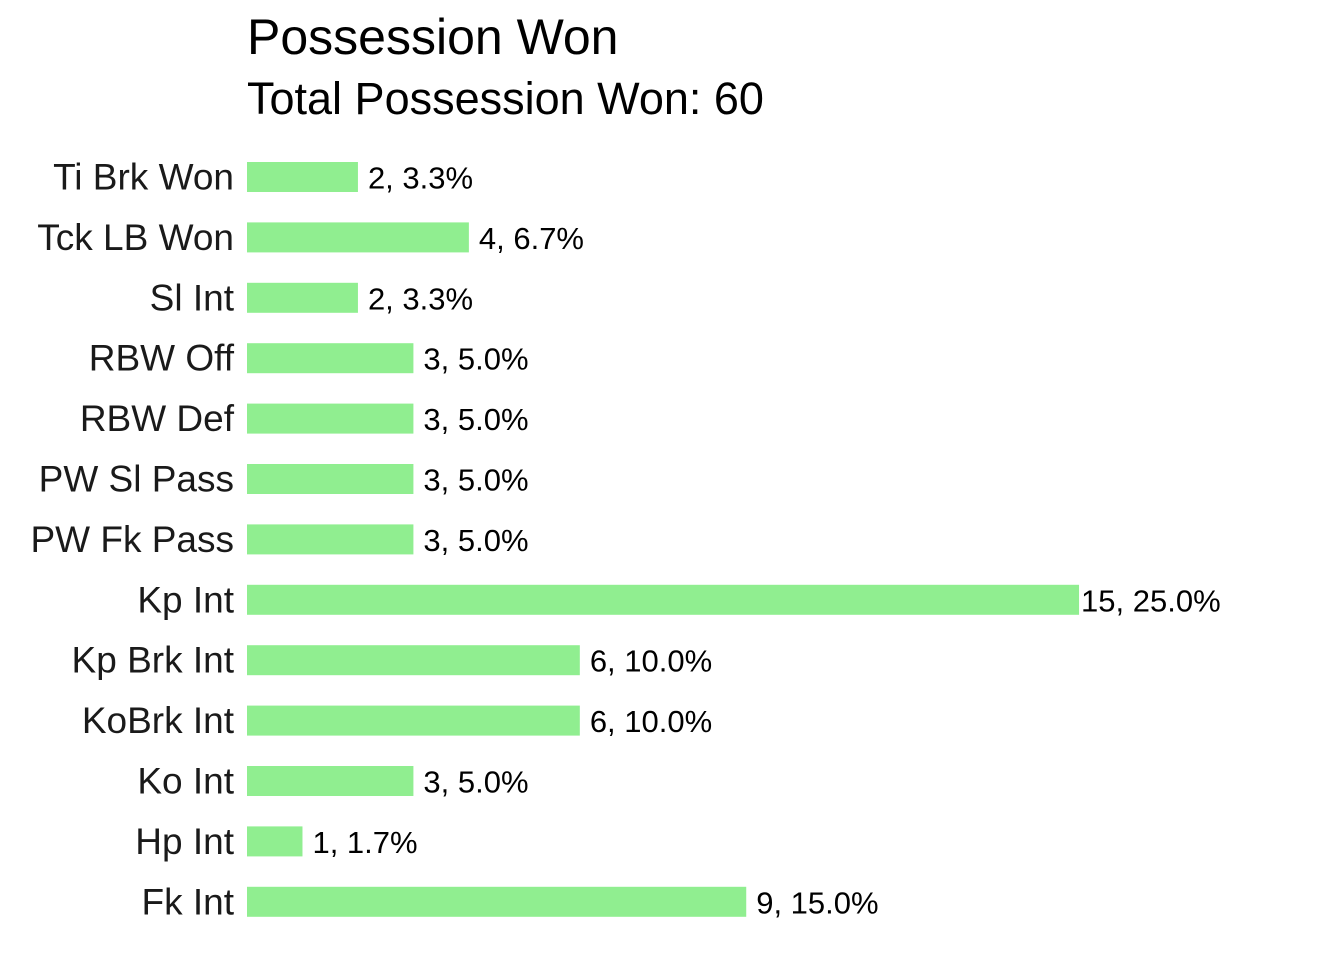 The height and width of the screenshot is (960, 1344). Describe the element at coordinates (531, 238) in the screenshot. I see `bar-value-label: 4, 6.7%` at that location.